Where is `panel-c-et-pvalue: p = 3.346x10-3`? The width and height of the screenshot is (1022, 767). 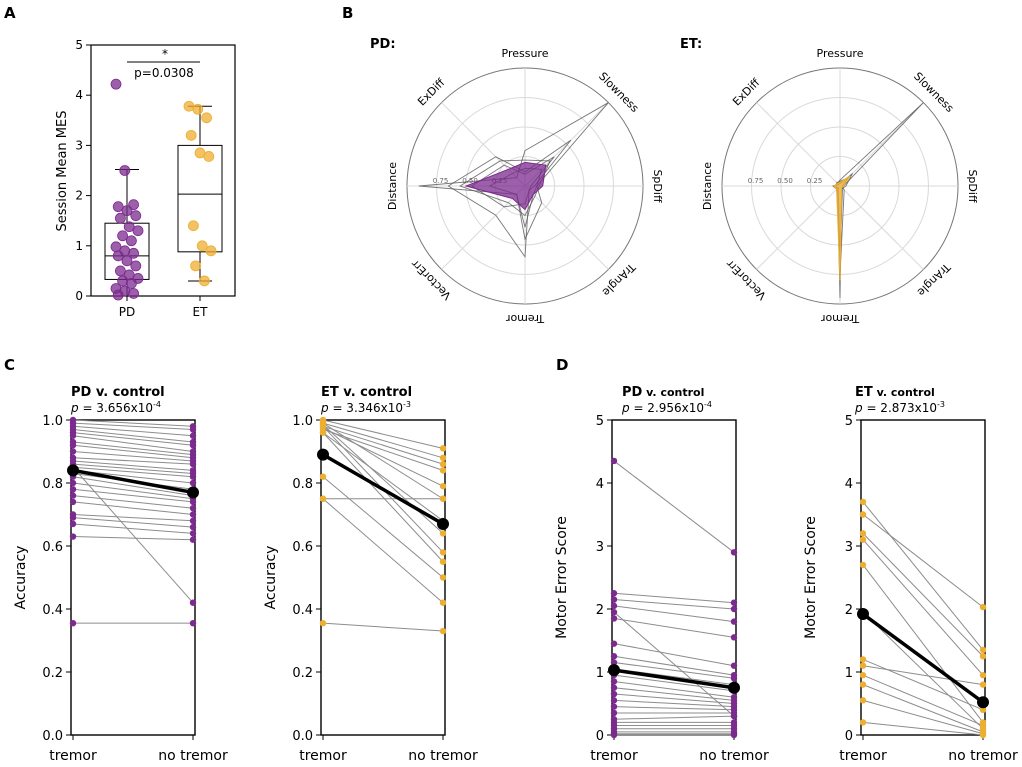 panel-c-et-pvalue: p = 3.346x10-3 is located at coordinates (365, 407).